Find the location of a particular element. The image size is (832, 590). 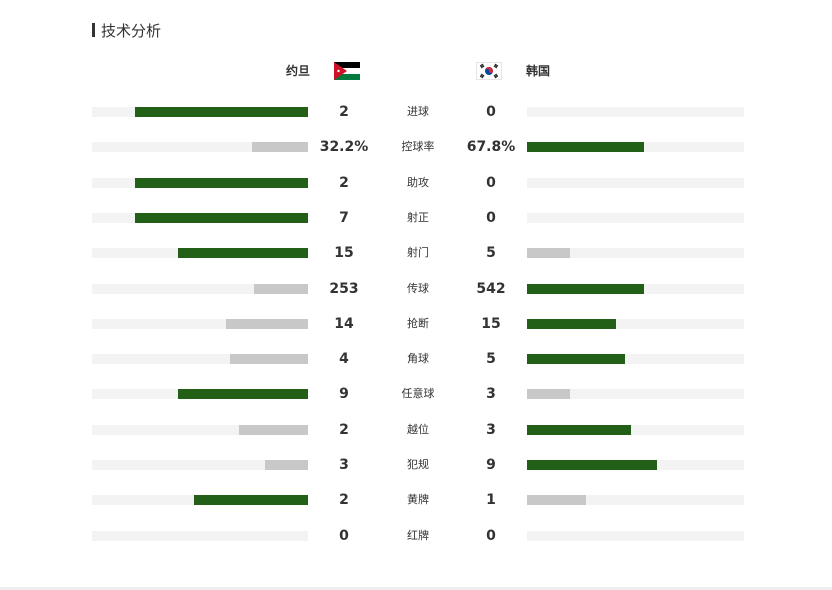

section-header: 技术分析 is located at coordinates (126, 30).